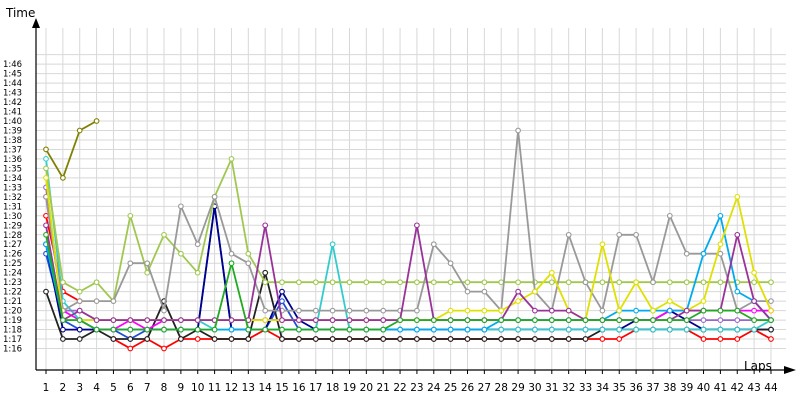  I want to click on x-tick-label: 16, so click(299, 388).